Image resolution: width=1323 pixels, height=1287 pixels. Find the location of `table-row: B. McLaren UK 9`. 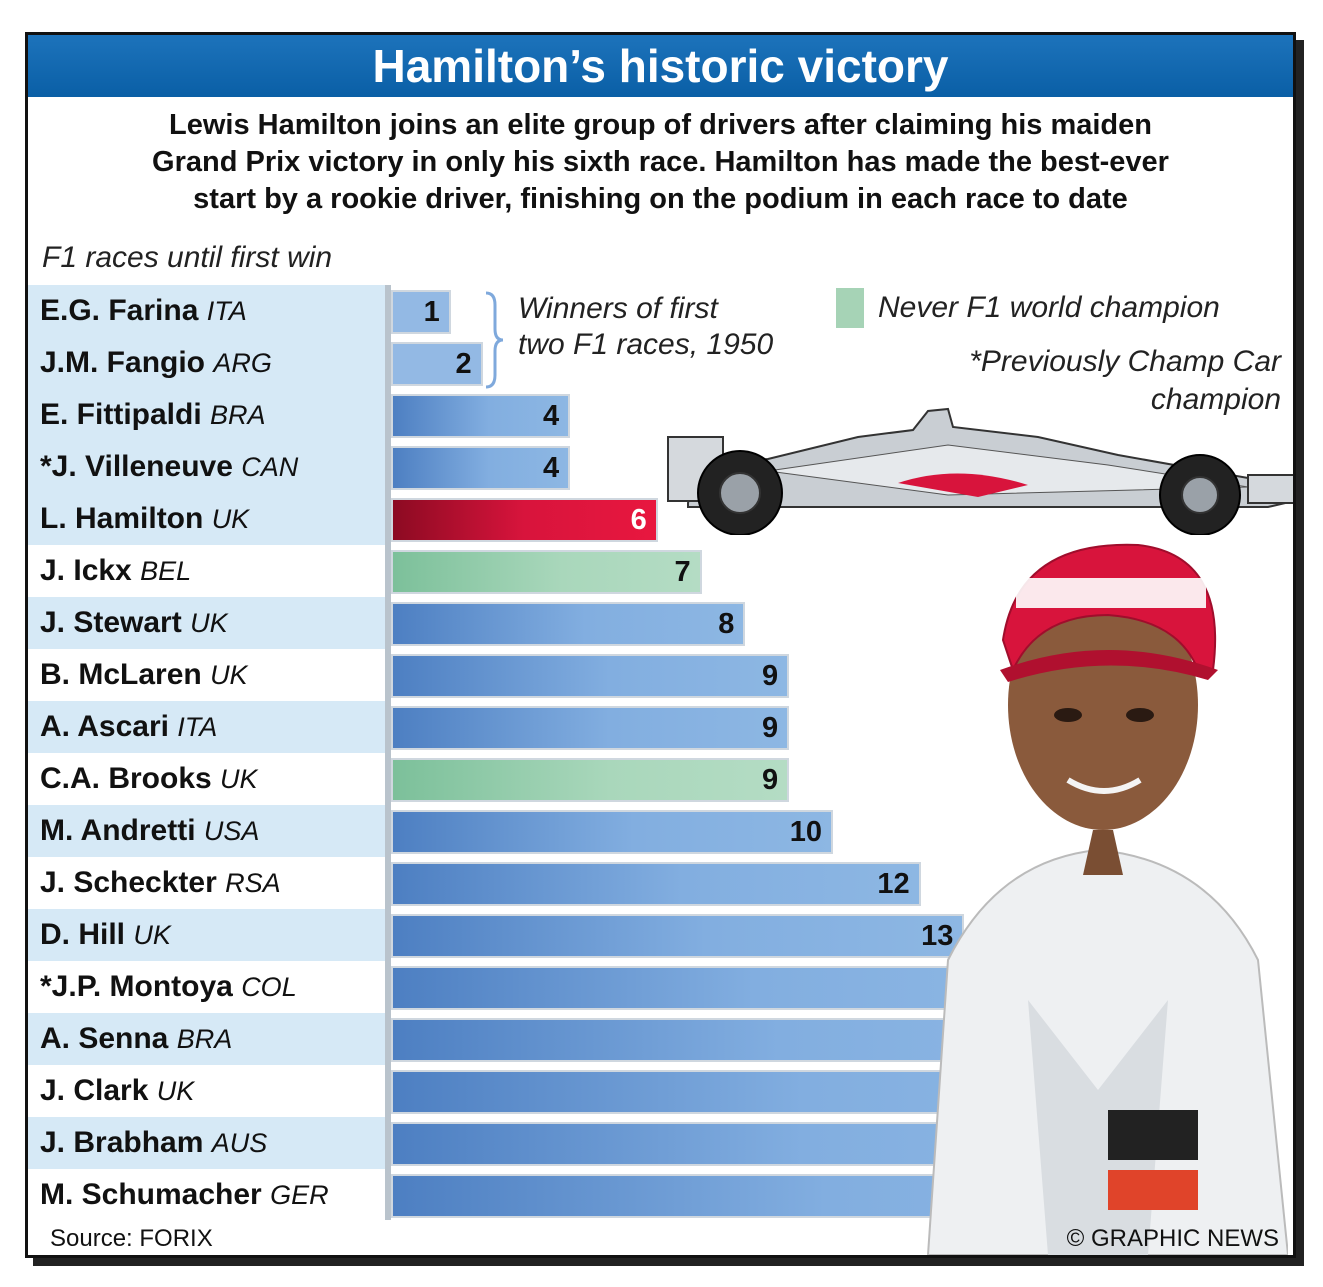

table-row: B. McLaren UK 9 is located at coordinates (660, 675).